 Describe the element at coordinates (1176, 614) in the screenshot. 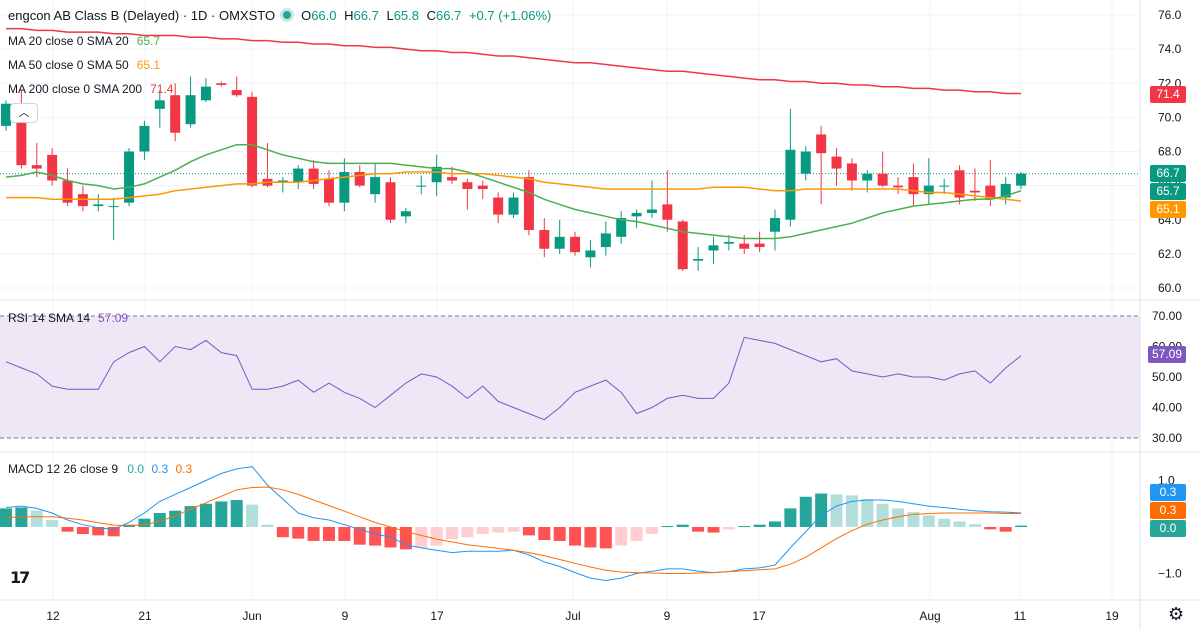

I see `gear-icon: ⚙` at that location.